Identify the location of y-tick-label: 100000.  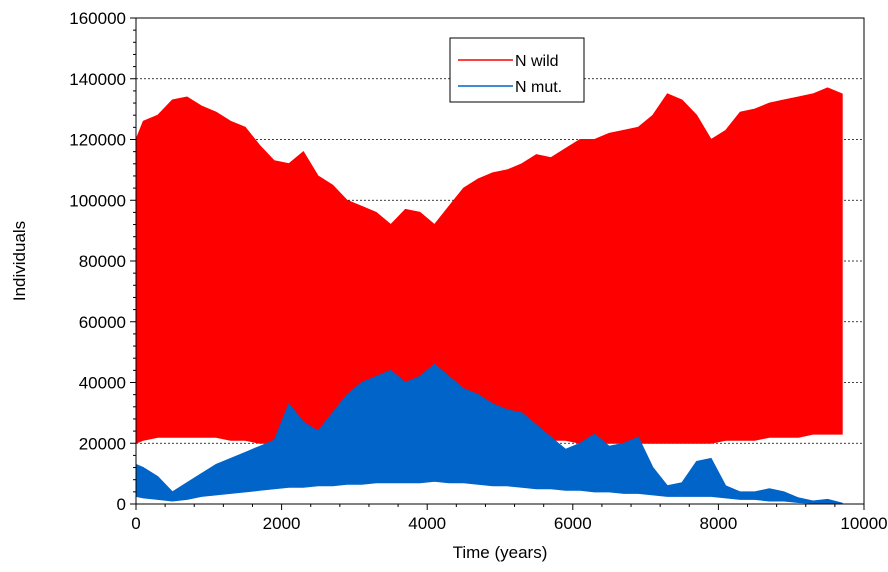
(97, 200).